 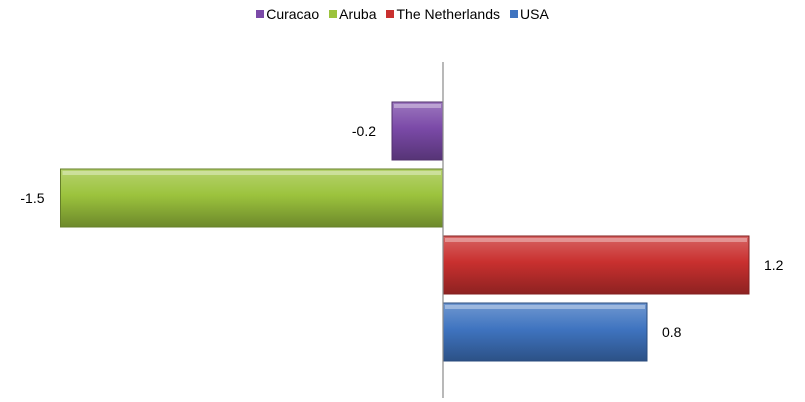 I want to click on legend: Curacao Aruba The Netherlands USA, so click(x=402, y=14).